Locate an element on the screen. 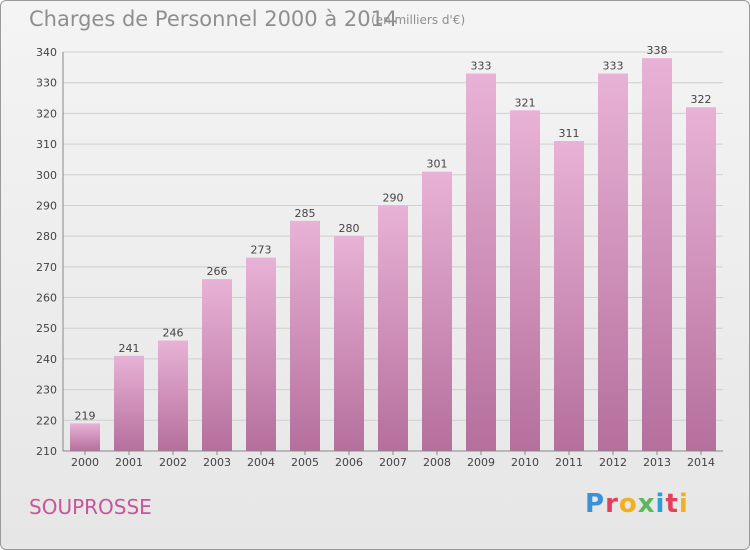 This screenshot has width=750, height=550. bar-value-label: 321 is located at coordinates (525, 102).